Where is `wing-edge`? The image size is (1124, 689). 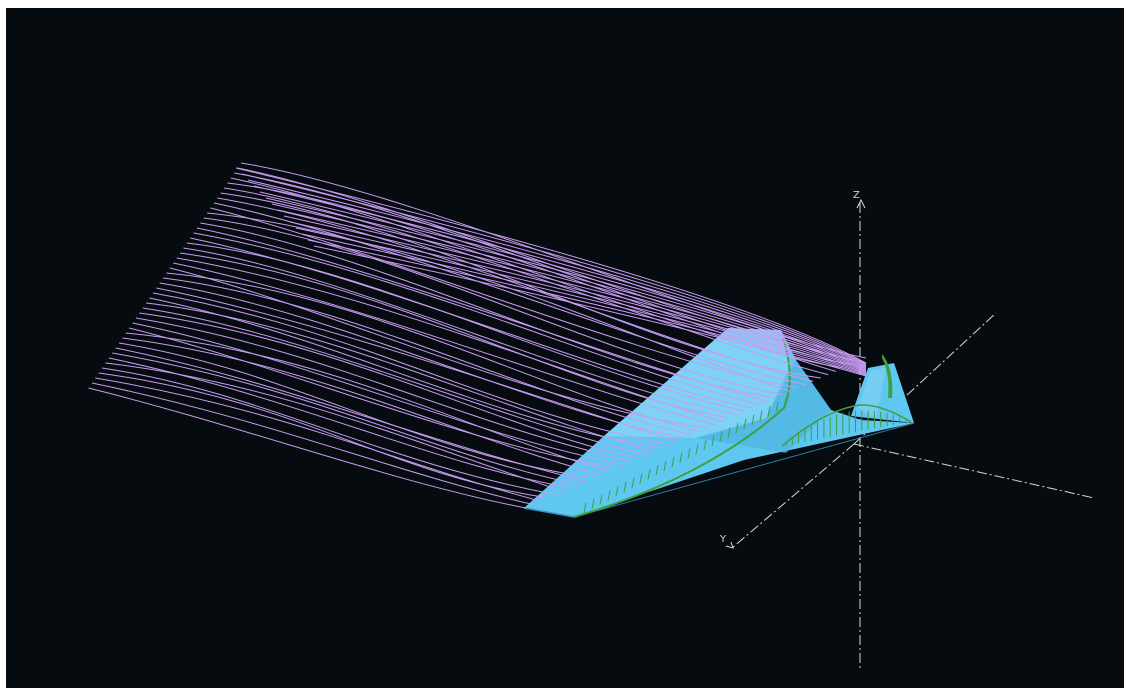
wing-edge is located at coordinates (549, 512).